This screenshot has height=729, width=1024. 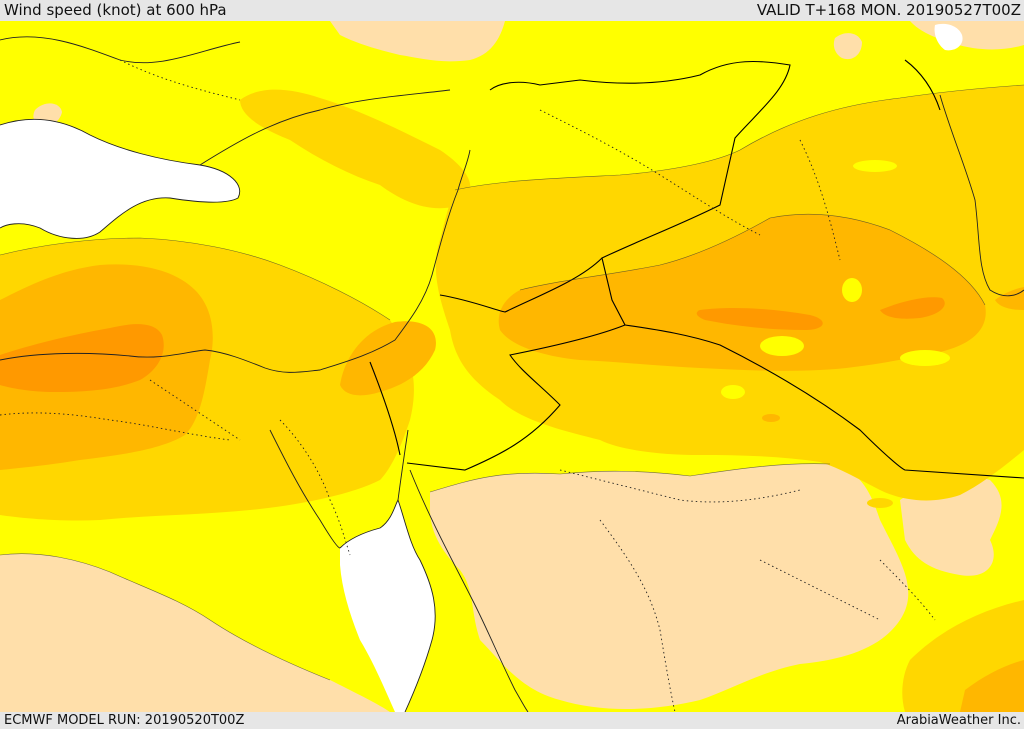 I want to click on model-run: ECMWF MODEL RUN: 20190520T00Z, so click(x=124, y=720).